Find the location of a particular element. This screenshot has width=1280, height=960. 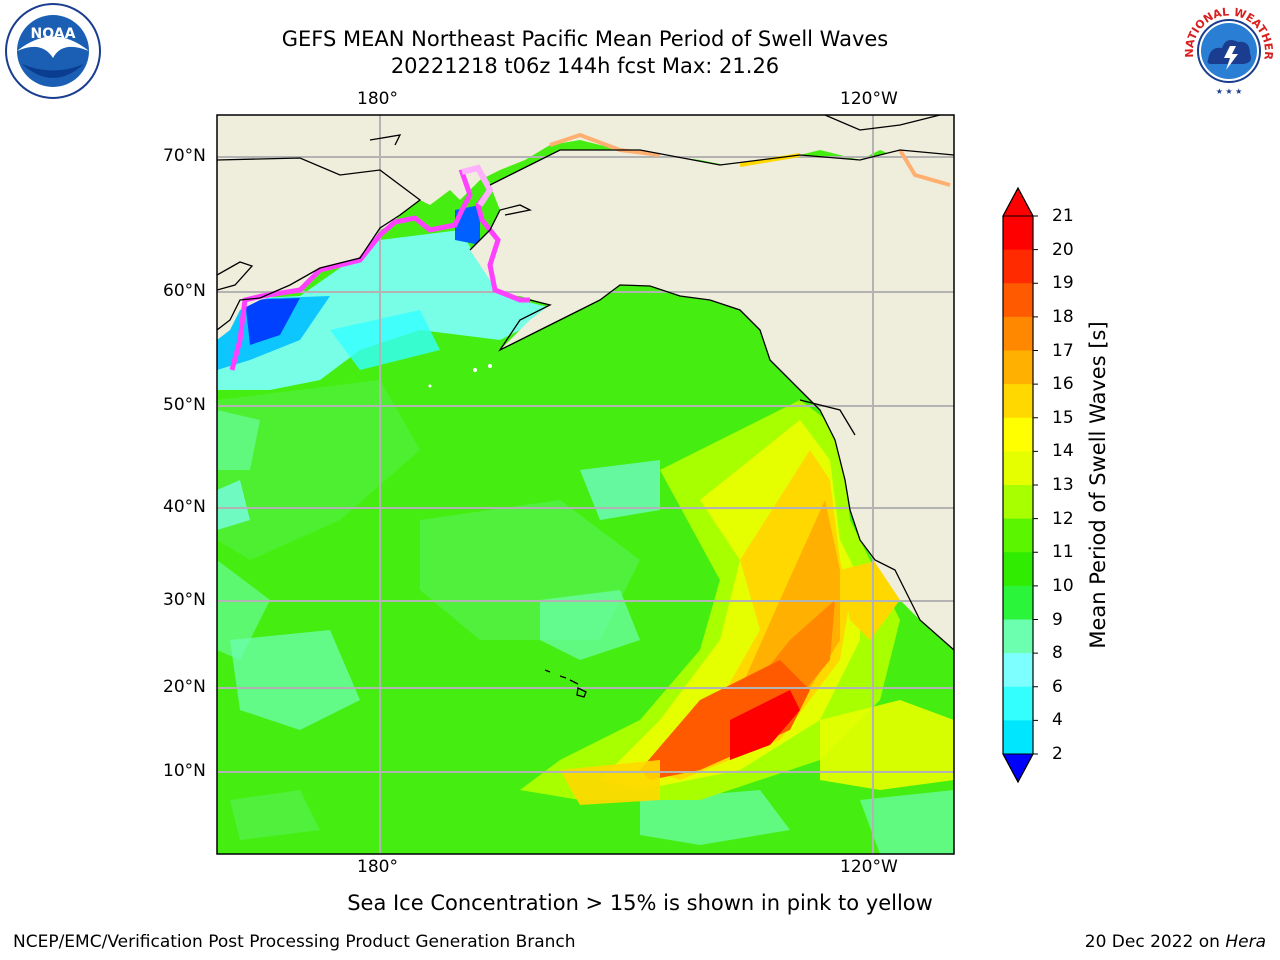

swell-patch is located at coordinates (295, 680).